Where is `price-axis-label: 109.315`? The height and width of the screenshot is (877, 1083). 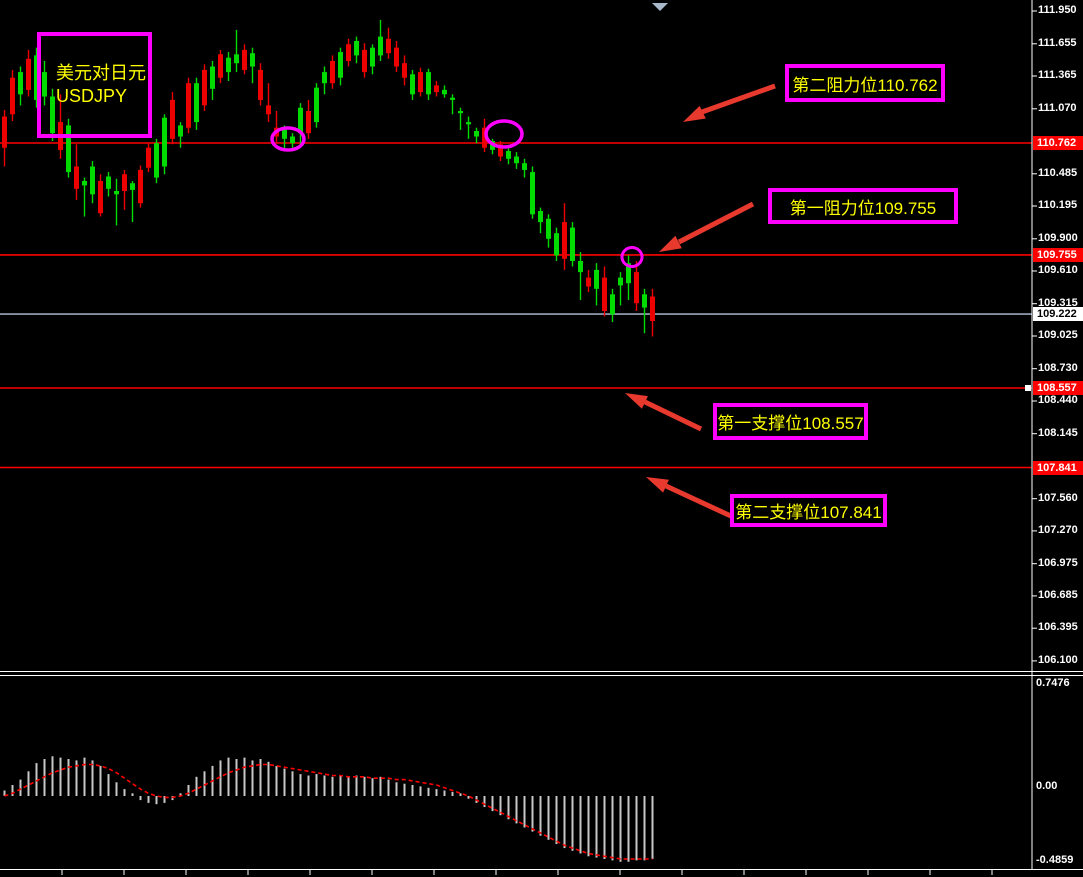 price-axis-label: 109.315 is located at coordinates (1058, 302).